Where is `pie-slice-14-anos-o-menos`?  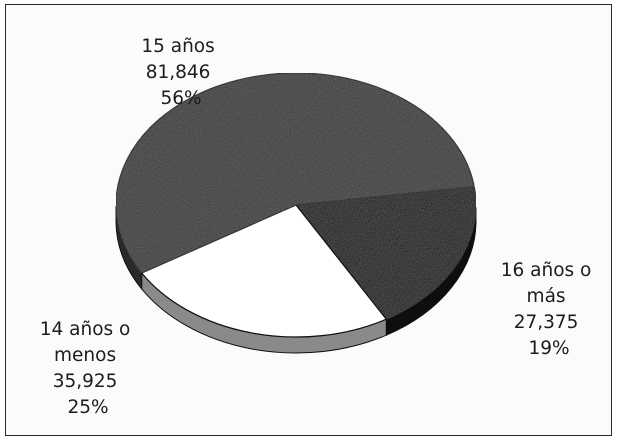
pie-slice-14-anos-o-menos is located at coordinates (264, 271).